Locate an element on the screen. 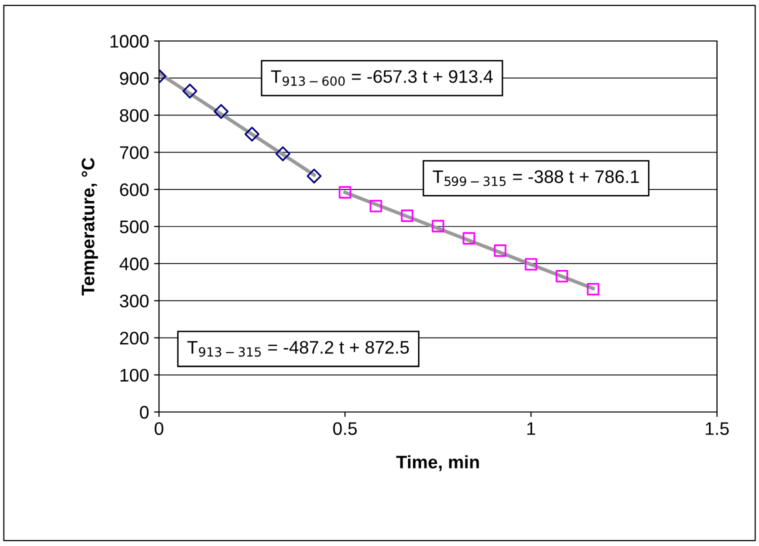 The height and width of the screenshot is (546, 759). x-axis-title: Time, min is located at coordinates (437, 463).